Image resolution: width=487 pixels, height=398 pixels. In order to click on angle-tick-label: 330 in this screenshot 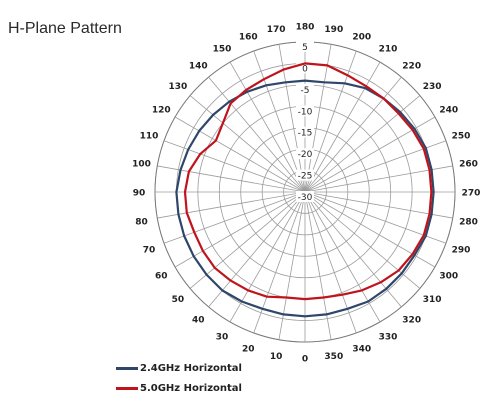, I will do `click(388, 337)`.